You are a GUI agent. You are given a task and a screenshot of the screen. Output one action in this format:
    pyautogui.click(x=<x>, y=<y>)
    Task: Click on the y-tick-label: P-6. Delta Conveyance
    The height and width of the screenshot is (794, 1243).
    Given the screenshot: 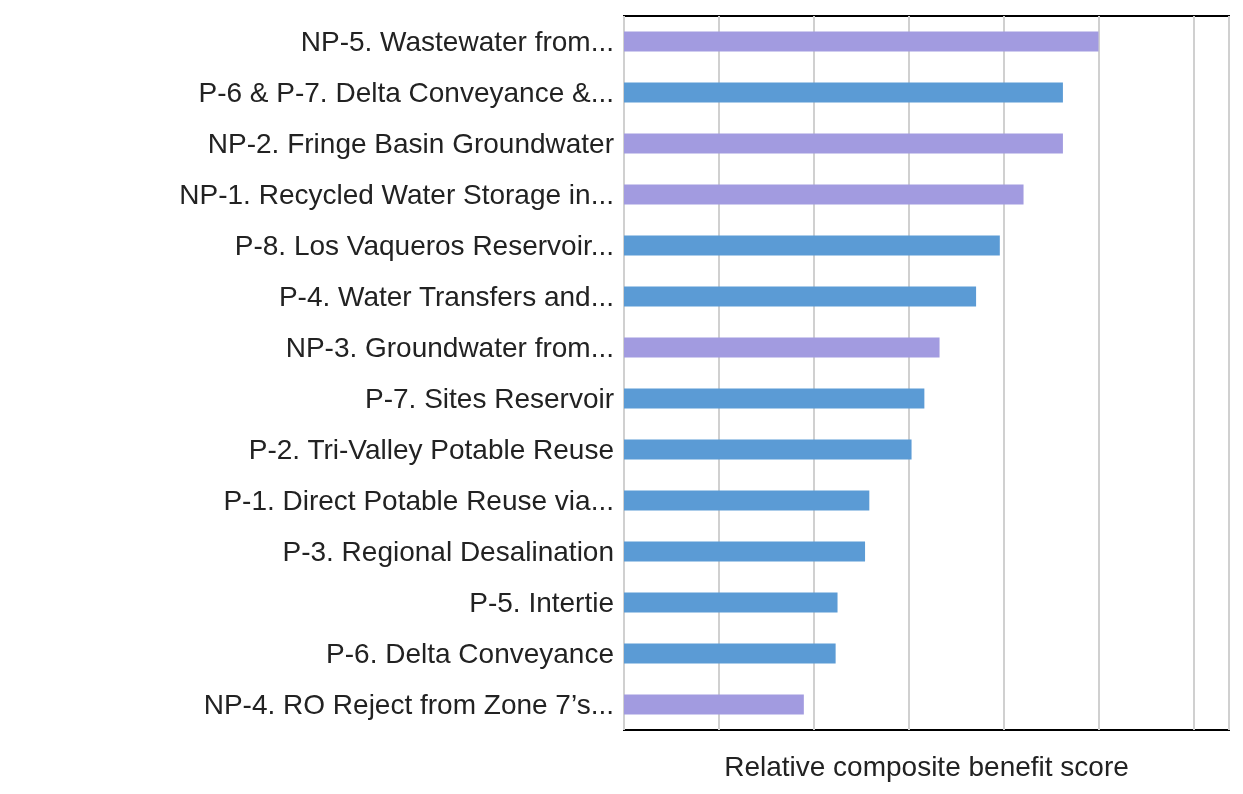 What is the action you would take?
    pyautogui.click(x=470, y=653)
    